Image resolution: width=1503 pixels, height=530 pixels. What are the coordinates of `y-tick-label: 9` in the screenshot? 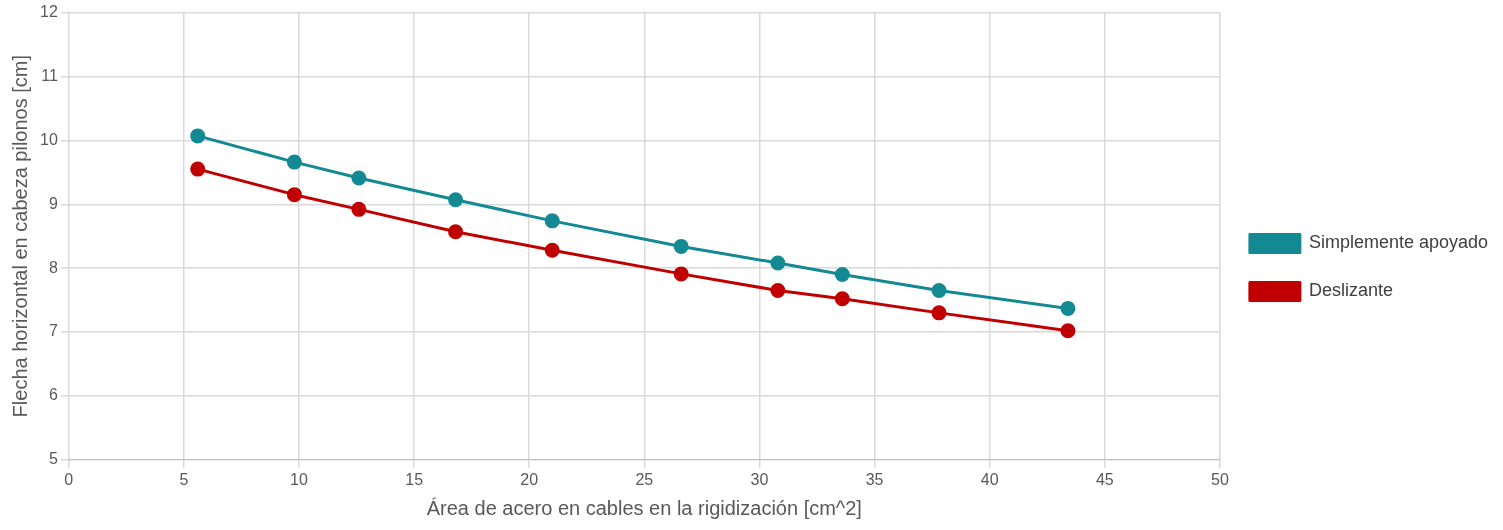 It's located at (53, 203).